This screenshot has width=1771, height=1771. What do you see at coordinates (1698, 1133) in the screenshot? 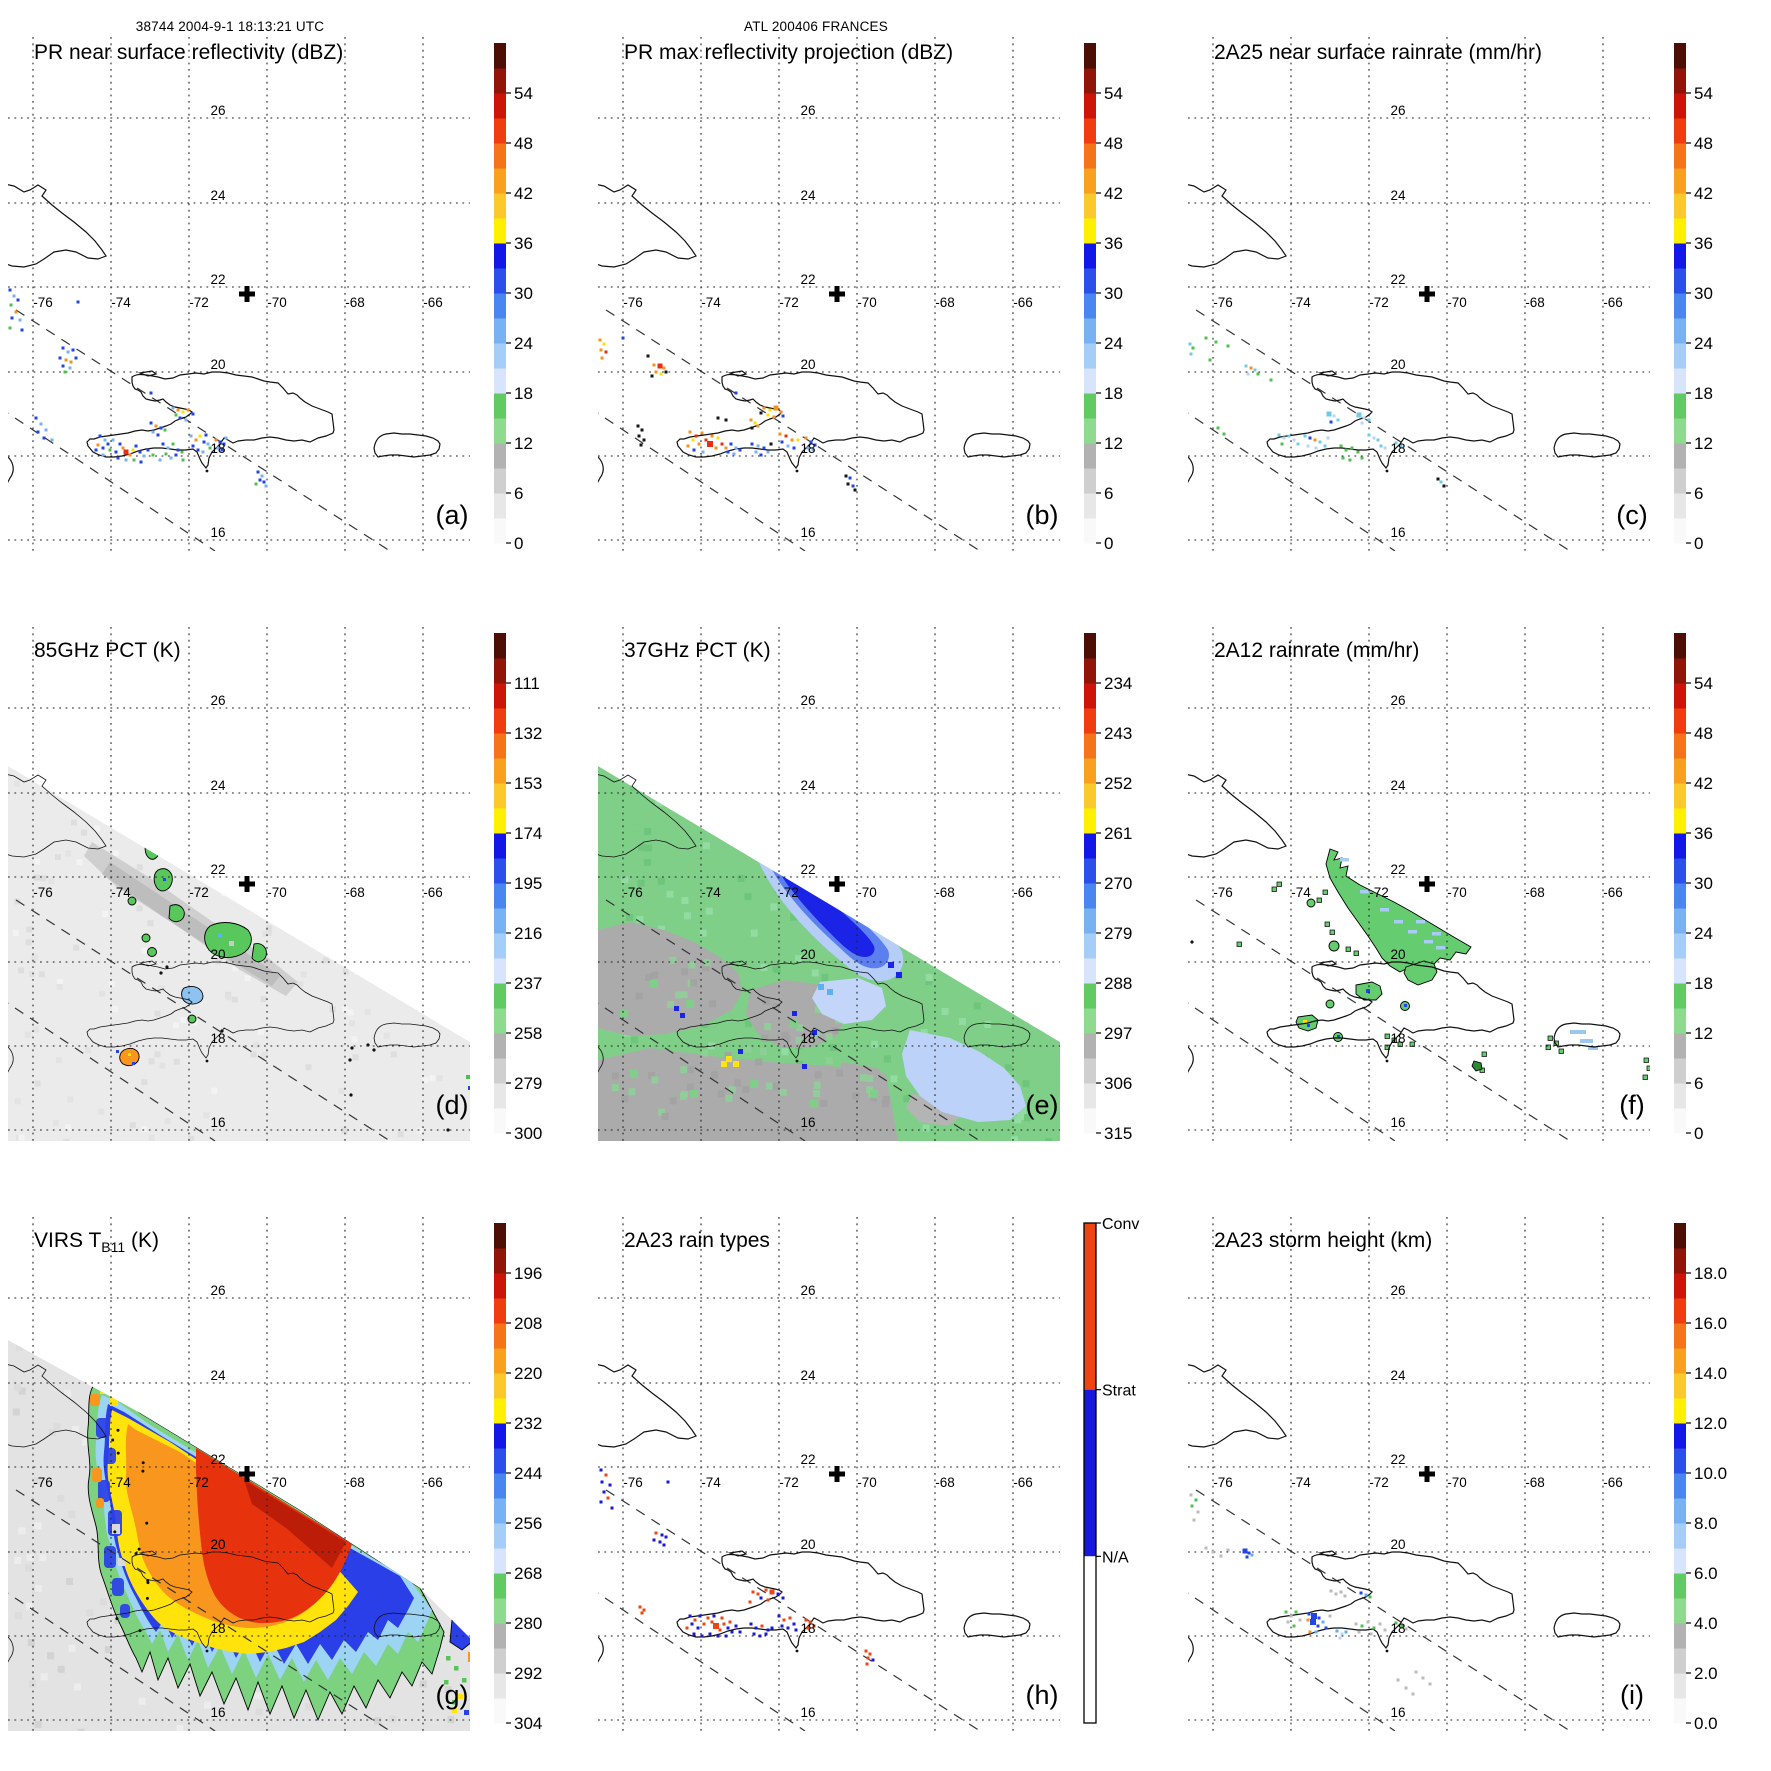
I see `colorbar-tick-label: 0` at bounding box center [1698, 1133].